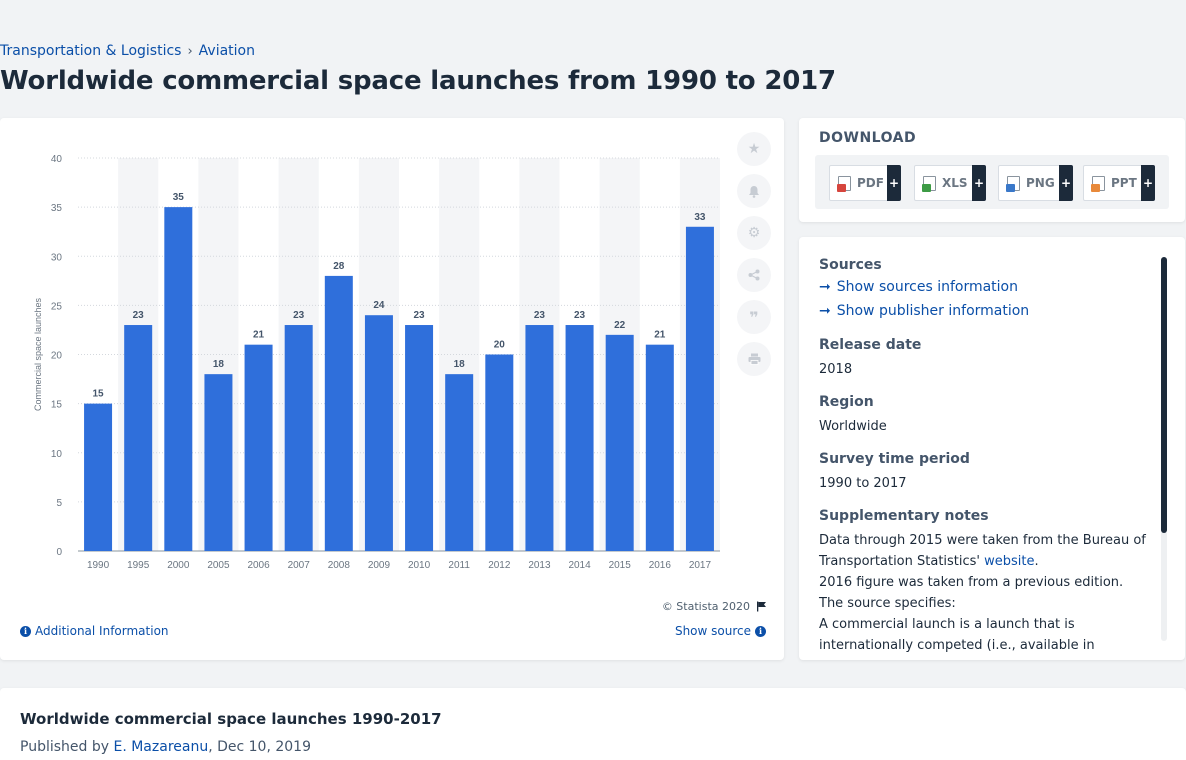  What do you see at coordinates (59, 503) in the screenshot?
I see `y-tick-label: 5` at bounding box center [59, 503].